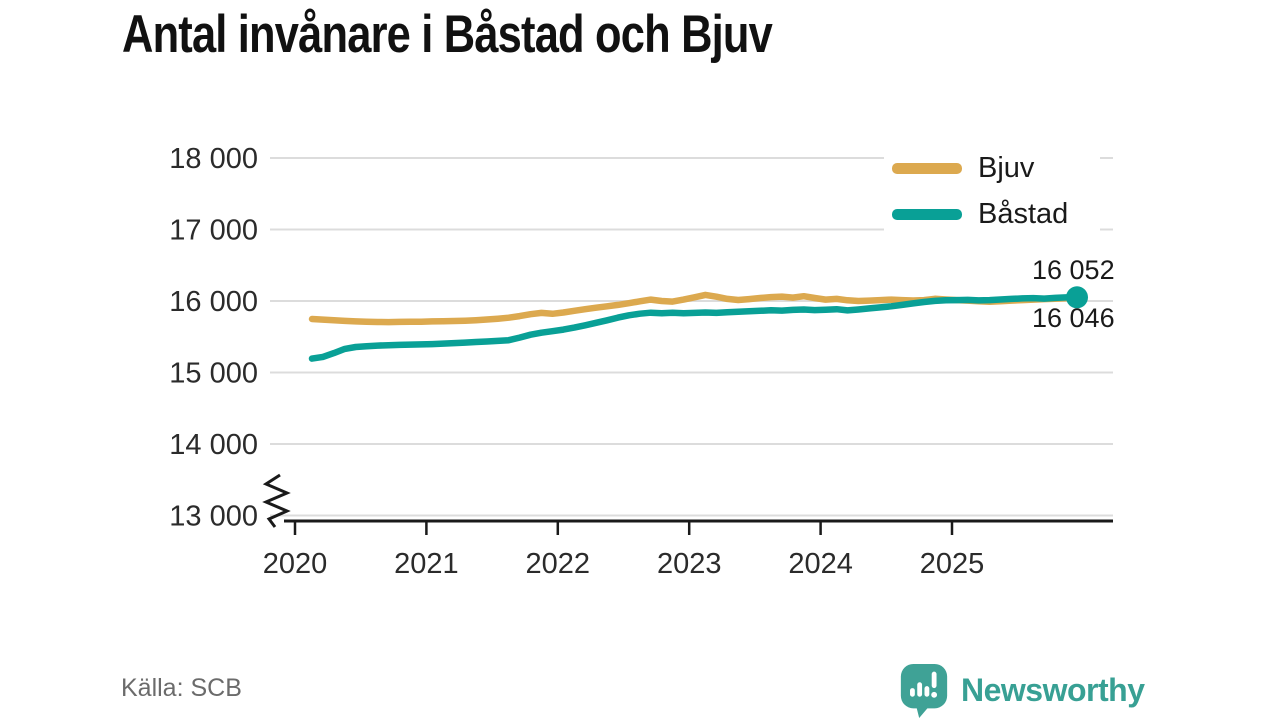  I want to click on svg-text: 17 000, so click(213, 231).